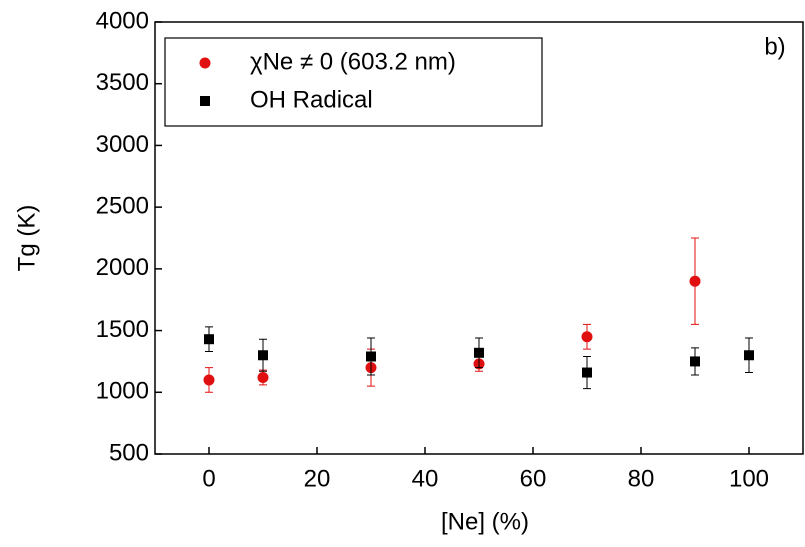  Describe the element at coordinates (122, 205) in the screenshot. I see `y-tick-label: 2500` at that location.